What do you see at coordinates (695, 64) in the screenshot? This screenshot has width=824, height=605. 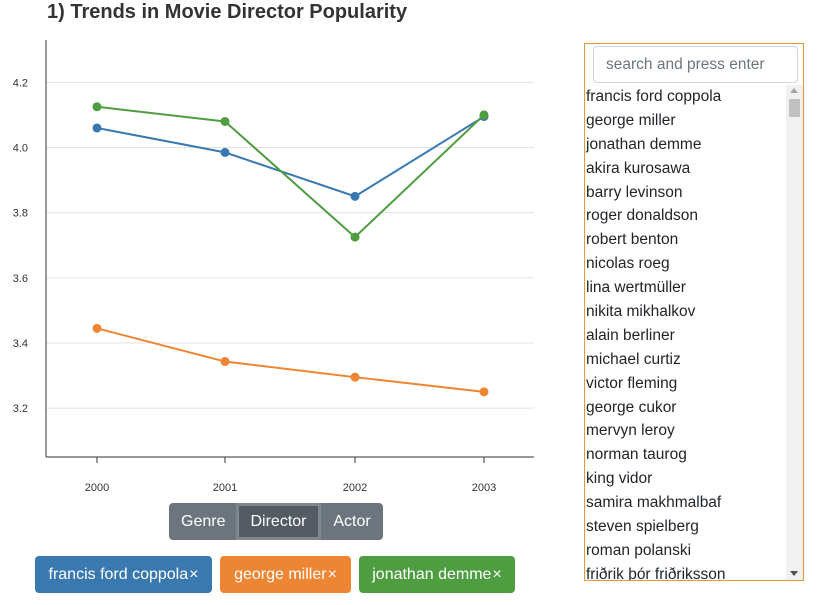 I see `search-input` at bounding box center [695, 64].